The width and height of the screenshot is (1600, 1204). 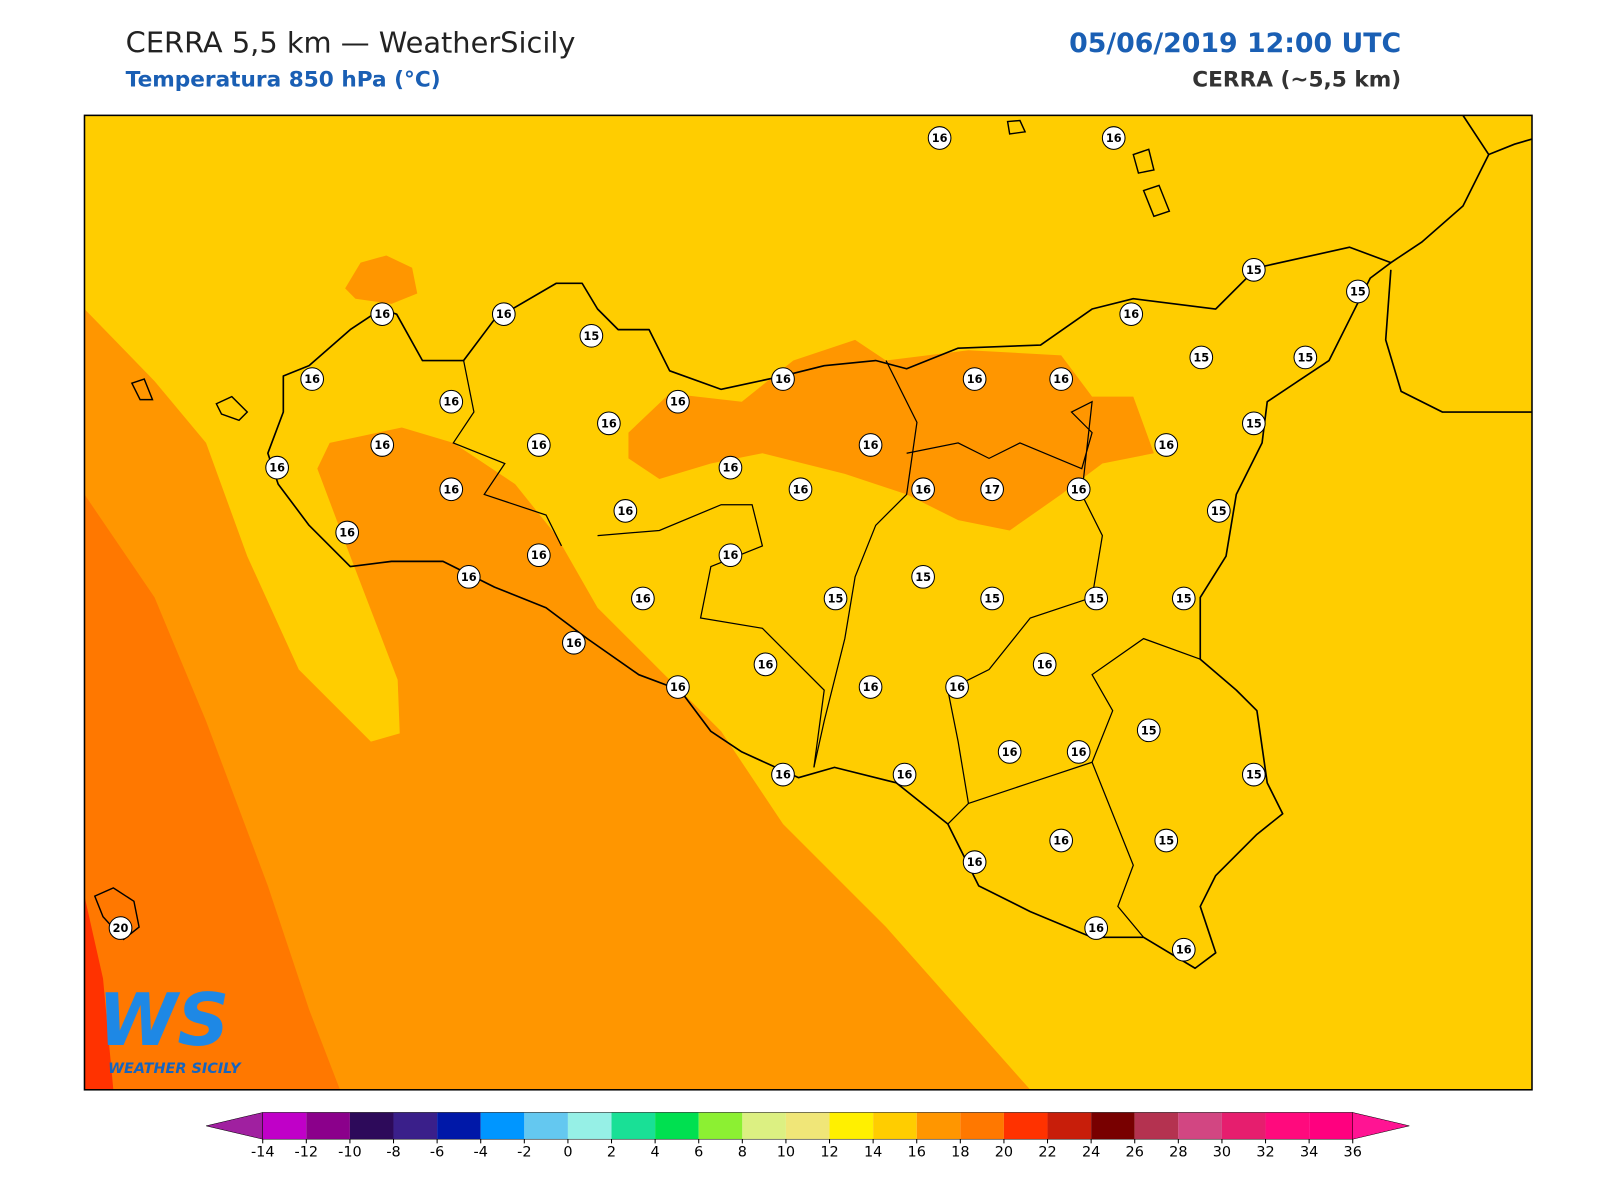 I want to click on colorbar-under, so click(x=234, y=1126).